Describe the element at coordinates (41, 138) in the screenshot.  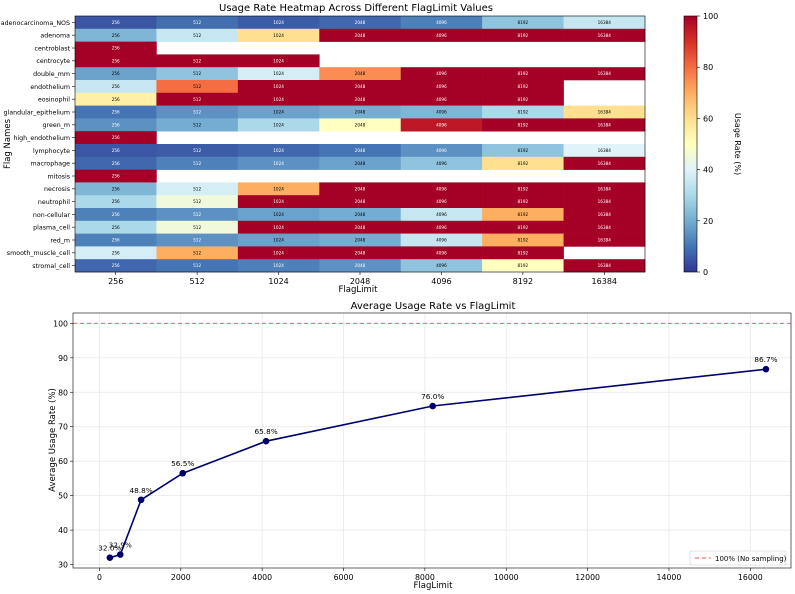
I see `y-tick-label: high_endothelium` at that location.